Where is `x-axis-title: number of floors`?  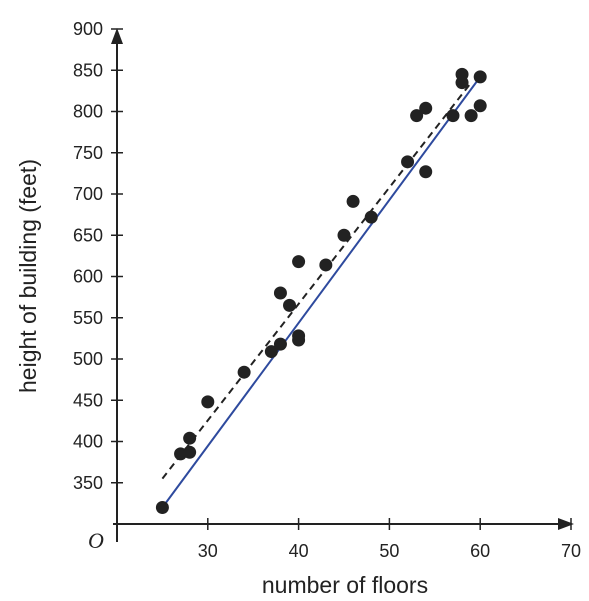
x-axis-title: number of floors is located at coordinates (345, 585).